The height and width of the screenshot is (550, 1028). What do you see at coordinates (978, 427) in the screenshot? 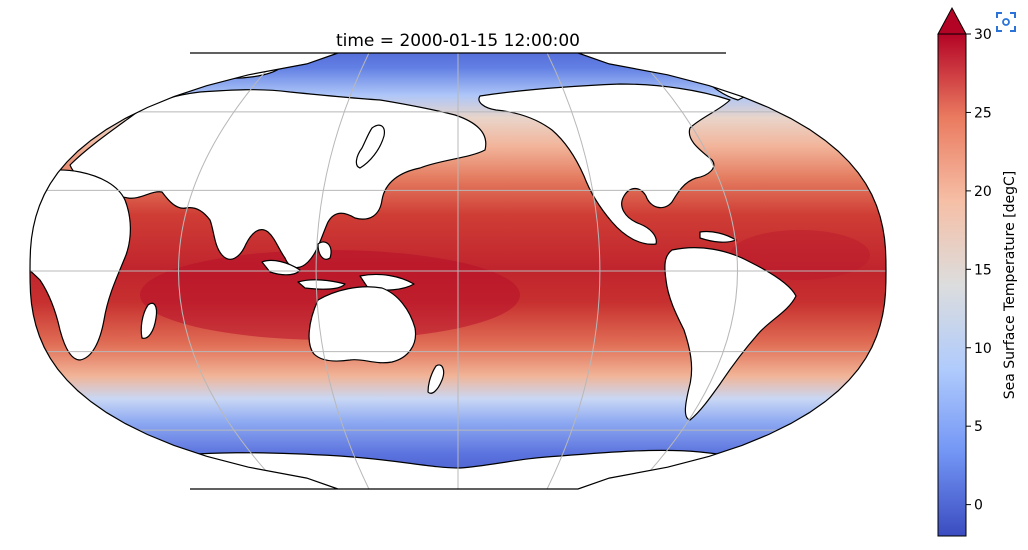
I see `colorbar-tick-label: 5` at bounding box center [978, 427].